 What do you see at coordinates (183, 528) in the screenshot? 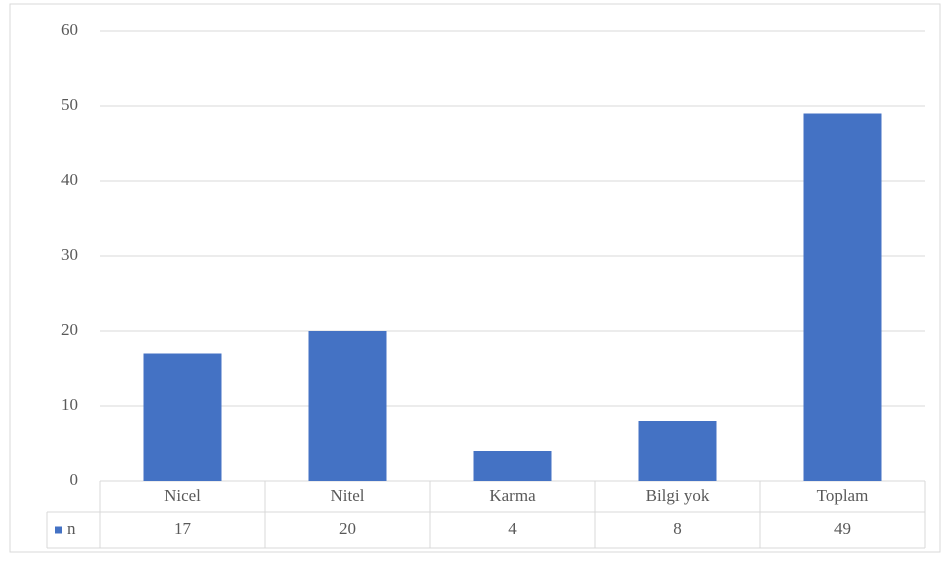
I see `table-value: 17` at bounding box center [183, 528].